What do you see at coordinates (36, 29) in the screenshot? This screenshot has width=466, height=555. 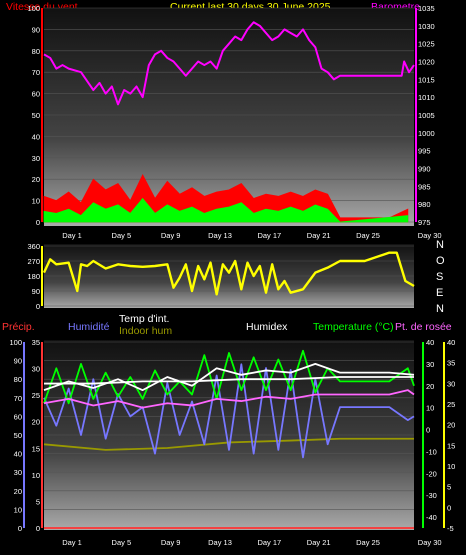 I see `wind-tick-label: 90` at bounding box center [36, 29].